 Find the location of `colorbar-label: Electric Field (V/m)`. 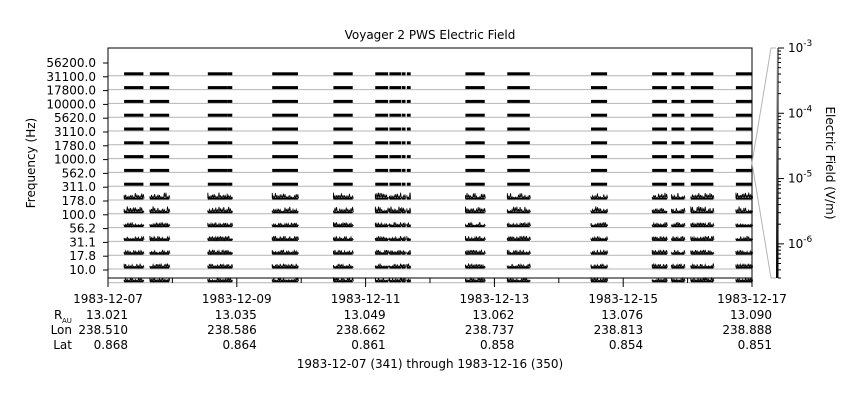

colorbar-label: Electric Field (V/m) is located at coordinates (830, 162).